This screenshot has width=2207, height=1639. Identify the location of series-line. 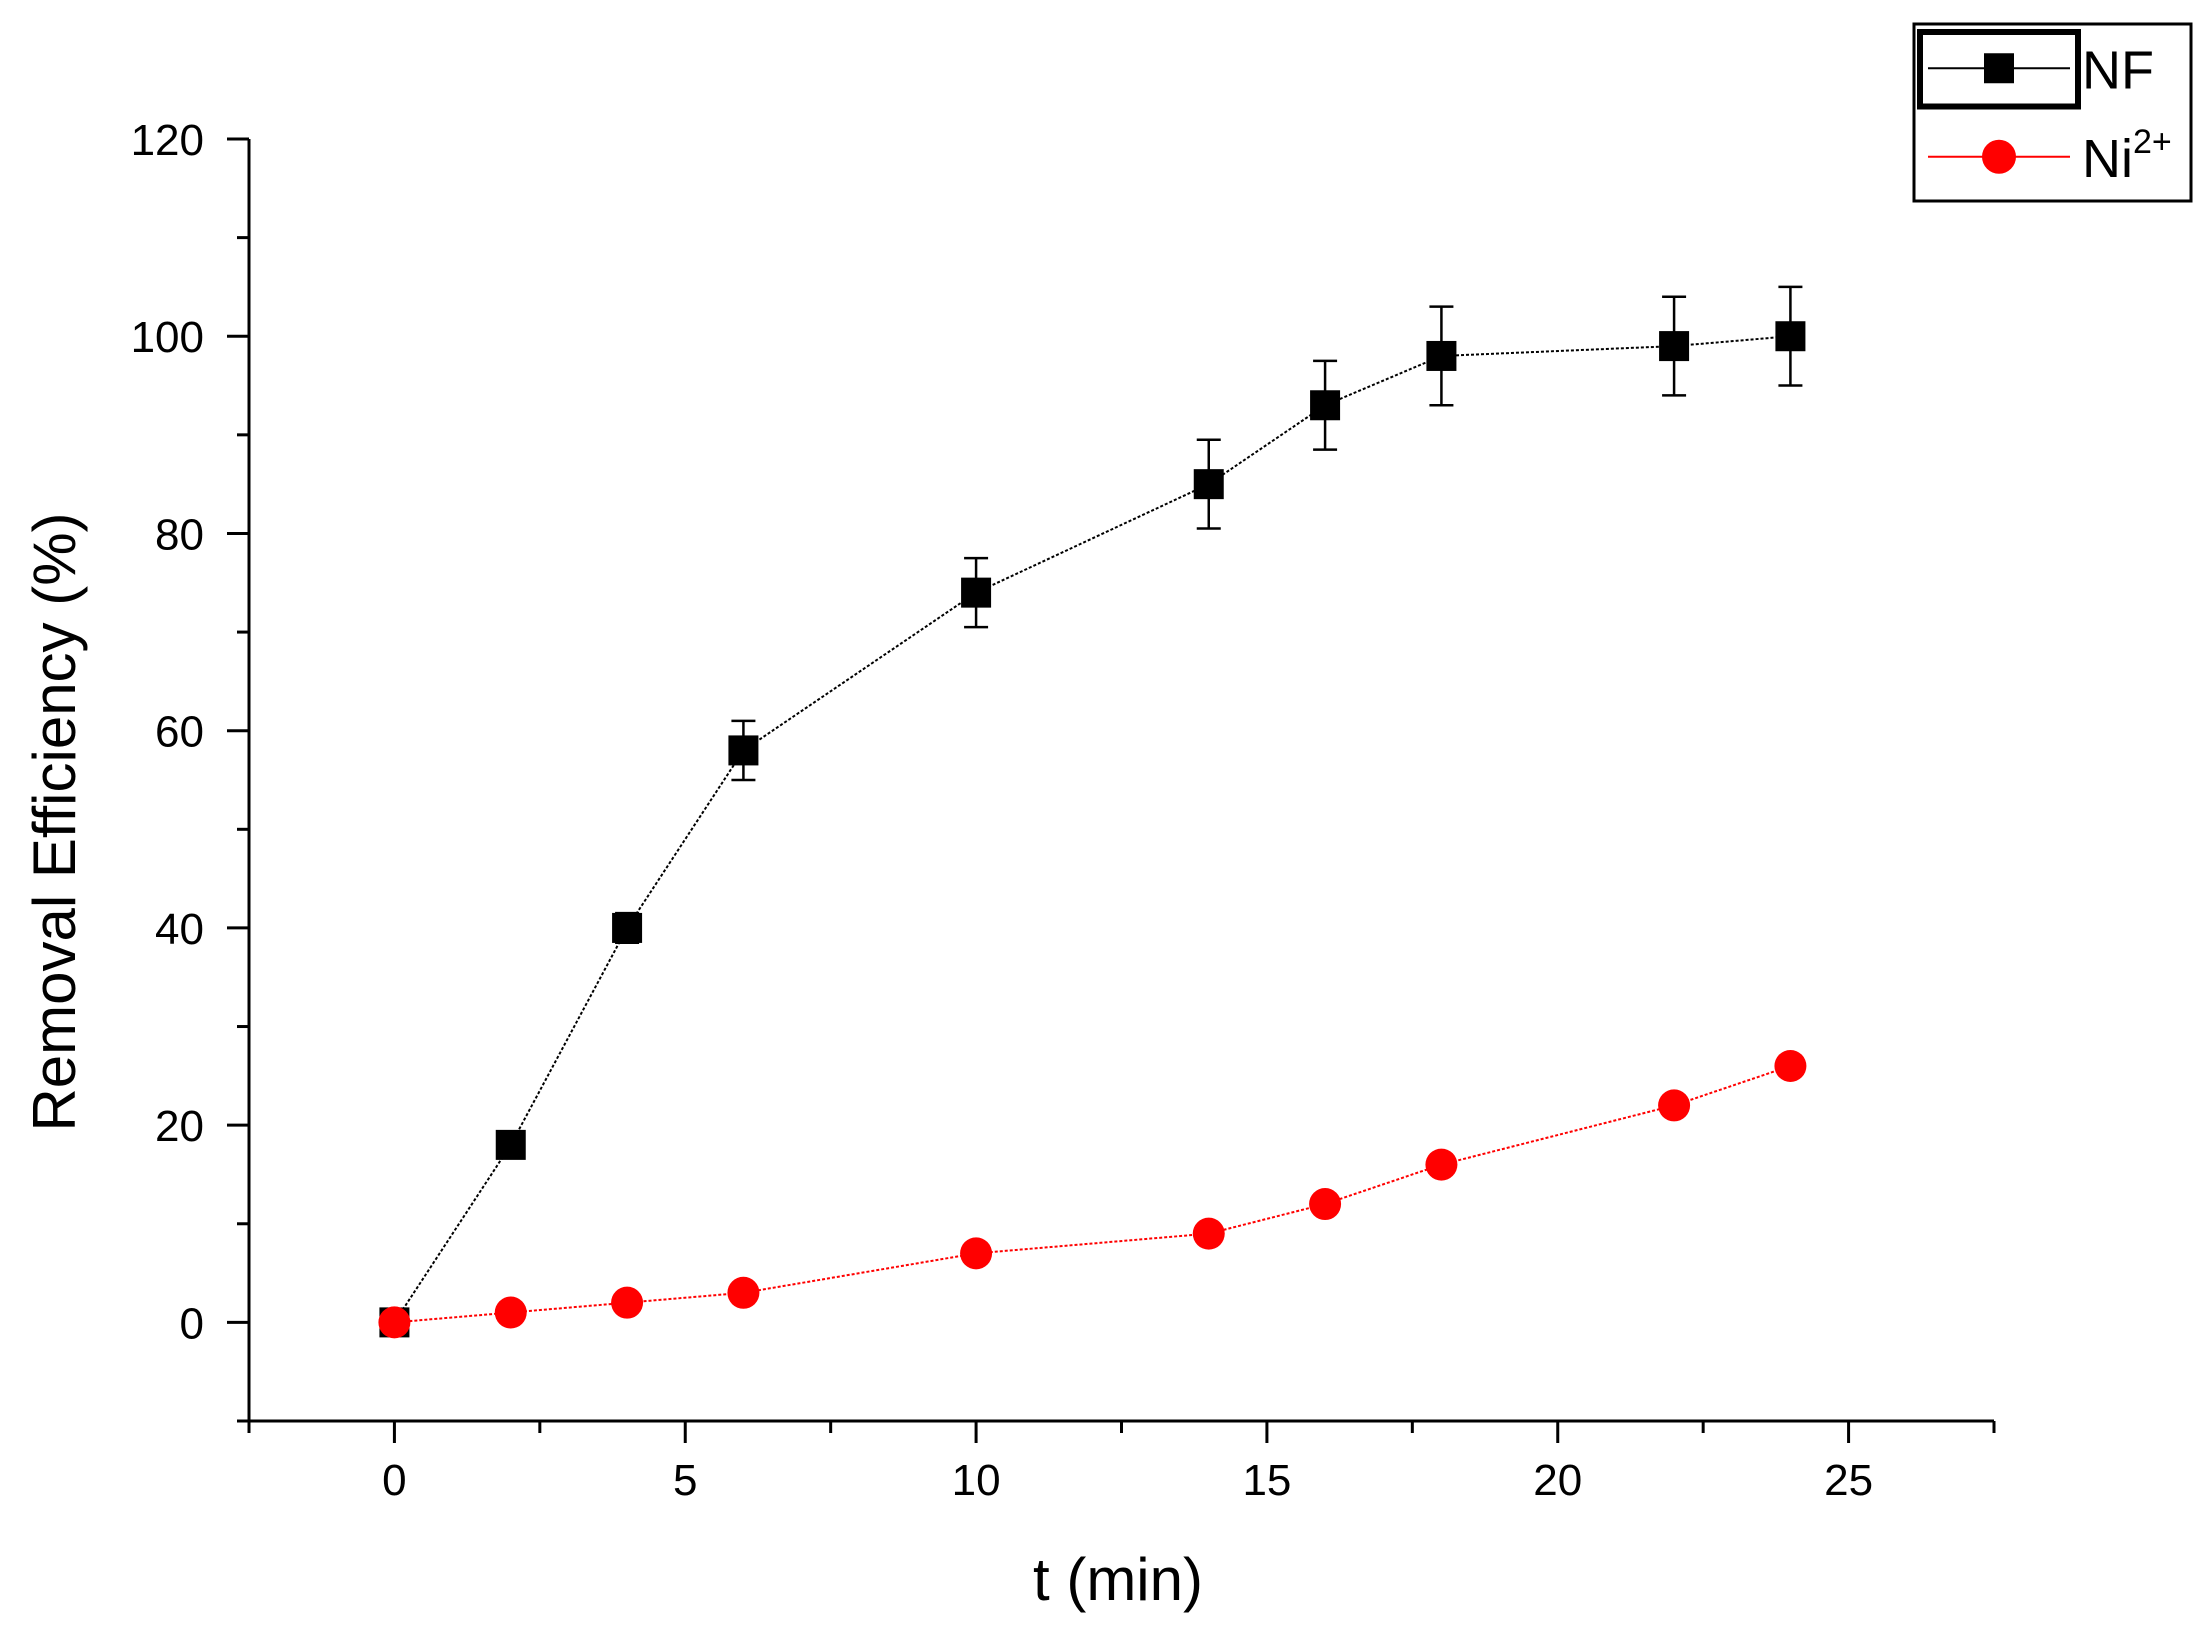
(1092, 1194).